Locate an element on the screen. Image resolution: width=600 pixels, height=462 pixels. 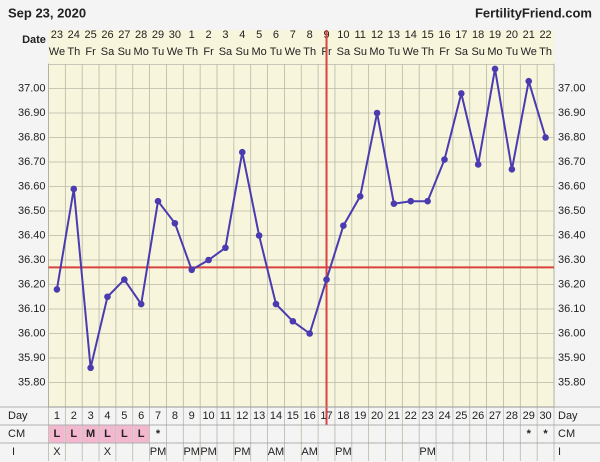
day-number: 27 is located at coordinates (495, 416).